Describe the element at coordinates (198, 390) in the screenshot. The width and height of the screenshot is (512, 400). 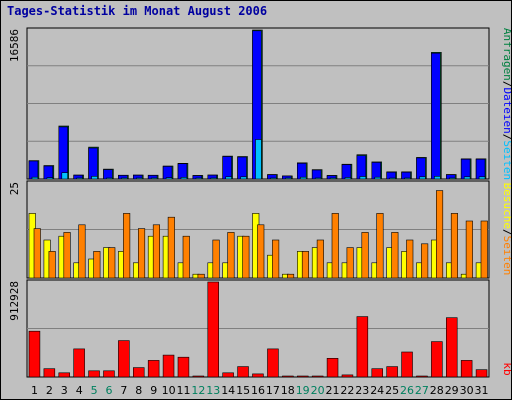
I see `x-tick-label-12: 12` at that location.